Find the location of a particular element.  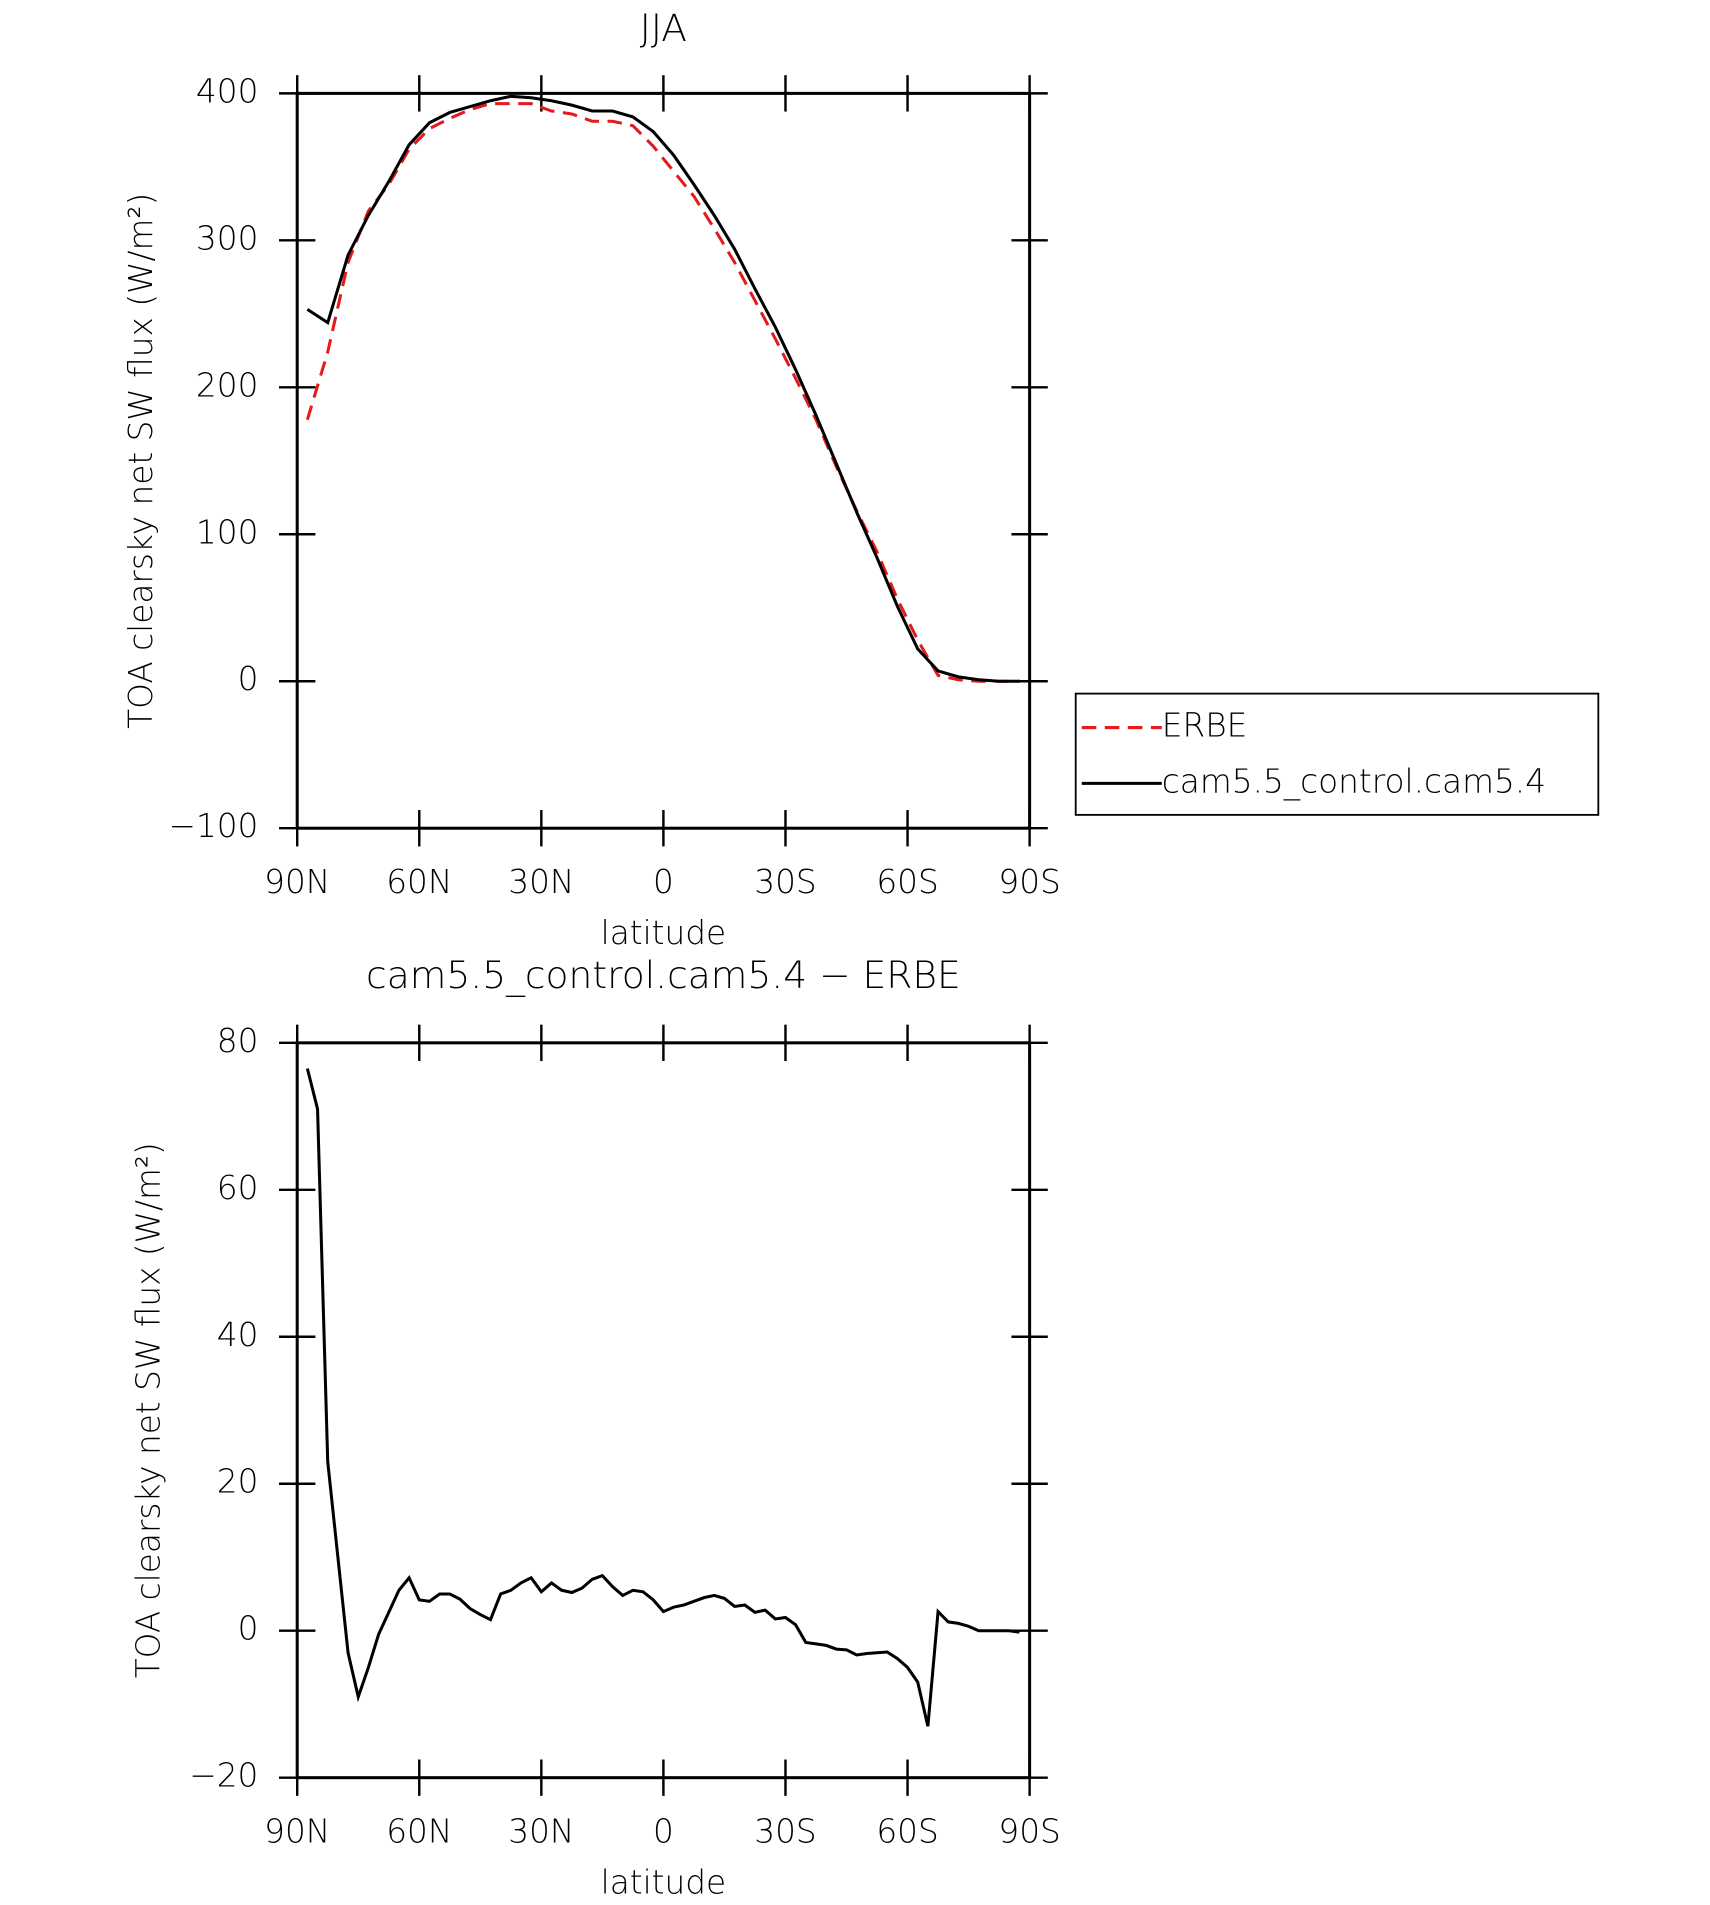

y-tick-label: −20 is located at coordinates (223, 1776).